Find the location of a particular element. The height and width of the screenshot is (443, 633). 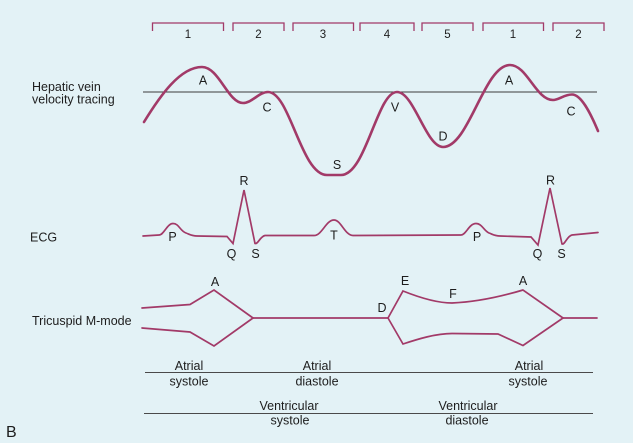

mmode-row-label: Tricuspid M-mode is located at coordinates (82, 321).